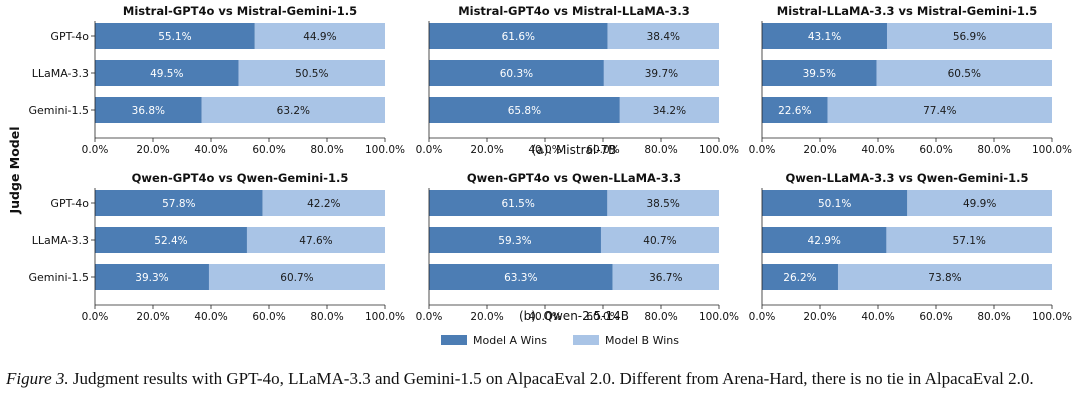  I want to click on bar-label-b: 34.2%, so click(669, 111).